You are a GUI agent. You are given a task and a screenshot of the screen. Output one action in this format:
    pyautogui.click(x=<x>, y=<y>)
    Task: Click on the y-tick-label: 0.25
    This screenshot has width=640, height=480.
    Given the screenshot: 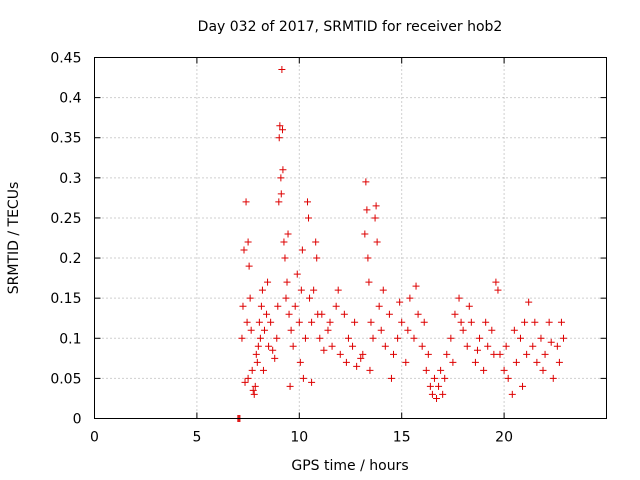 What is the action you would take?
    pyautogui.click(x=65, y=219)
    